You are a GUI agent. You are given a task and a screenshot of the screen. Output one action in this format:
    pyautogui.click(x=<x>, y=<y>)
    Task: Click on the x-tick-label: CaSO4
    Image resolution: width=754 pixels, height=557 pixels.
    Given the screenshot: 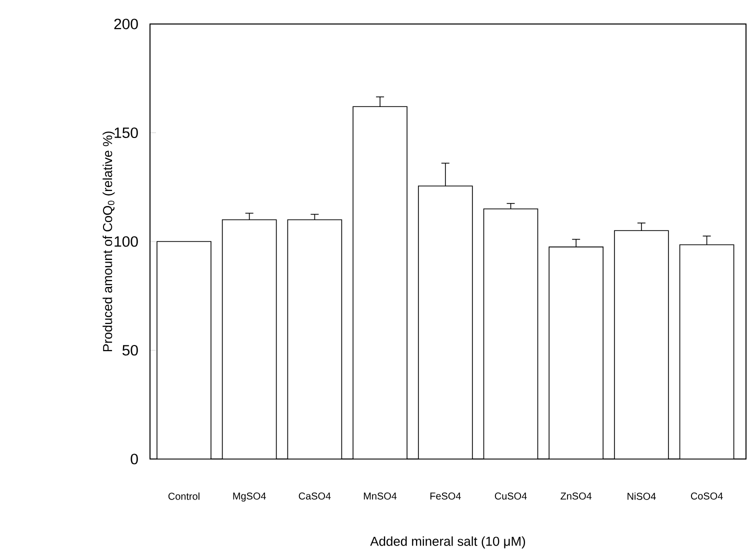 What is the action you would take?
    pyautogui.click(x=314, y=496)
    